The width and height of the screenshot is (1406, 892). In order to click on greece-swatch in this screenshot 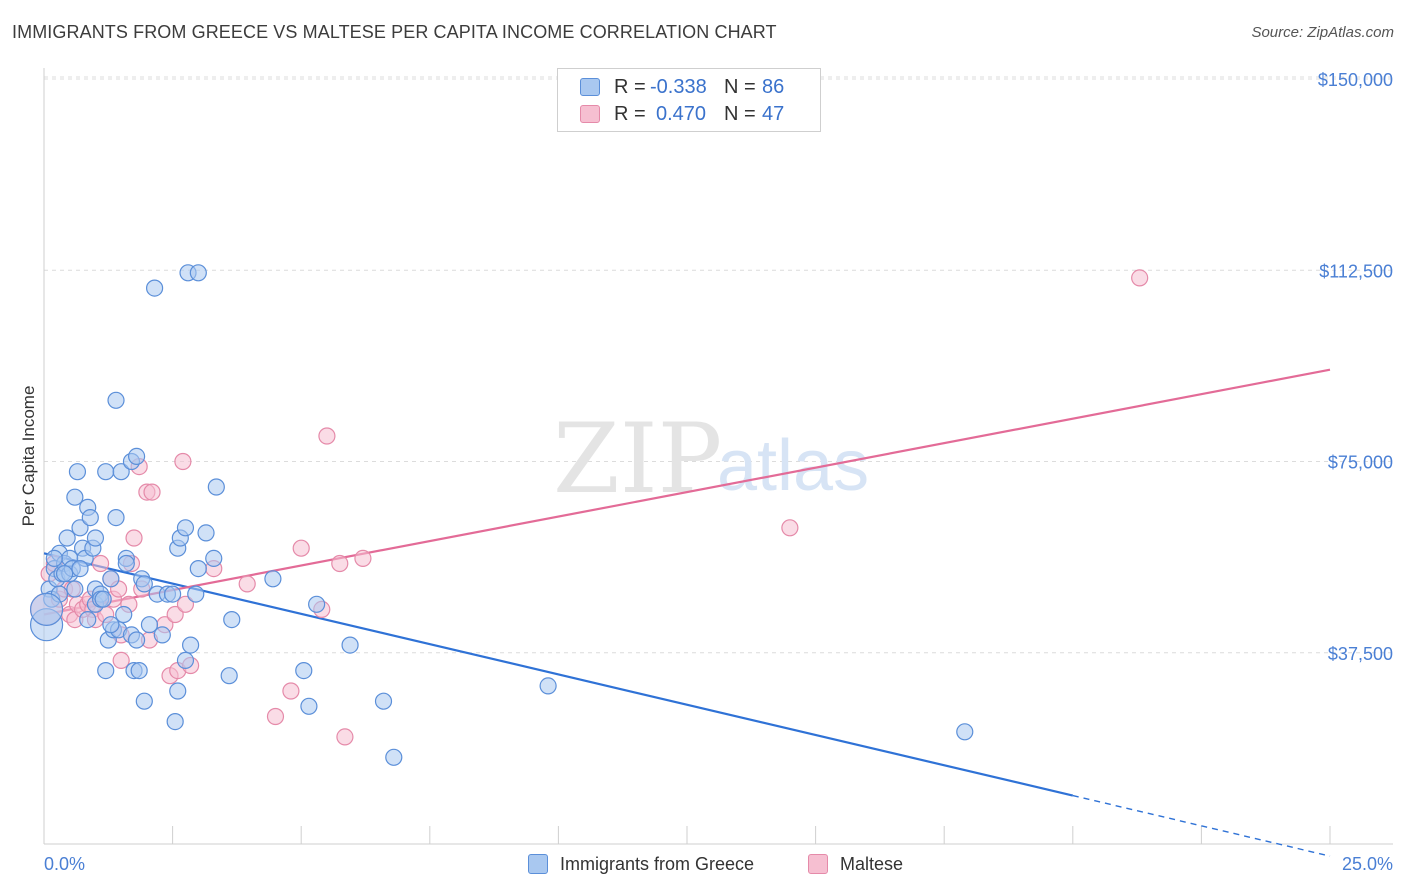, I will do `click(590, 87)`.